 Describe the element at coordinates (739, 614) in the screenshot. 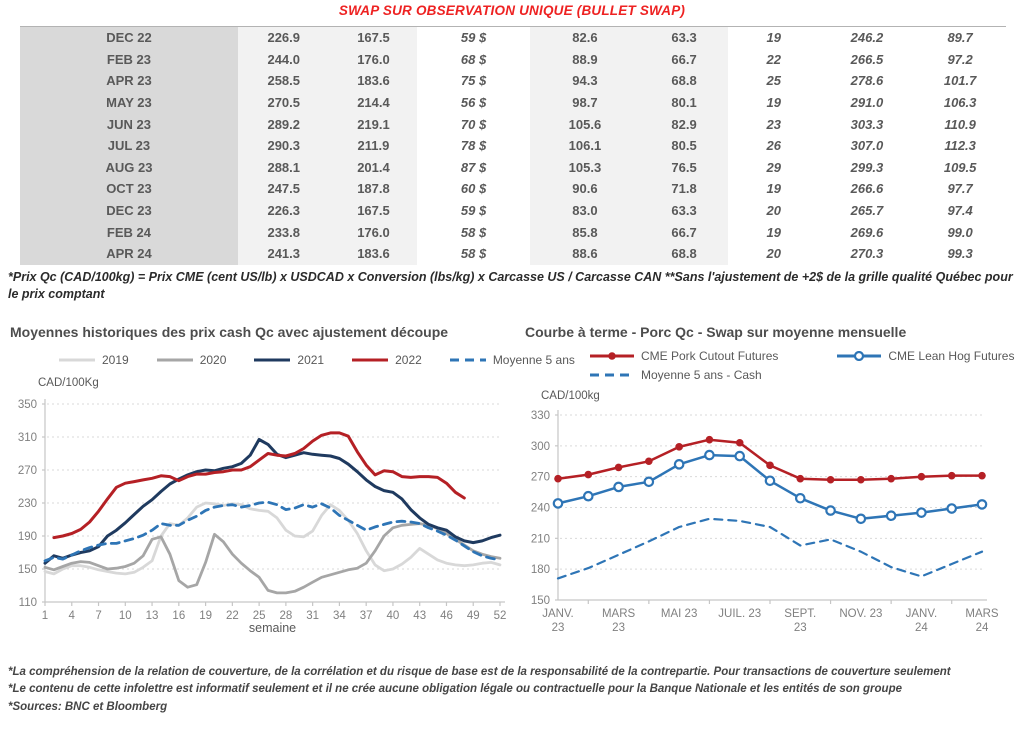

I see `svg-text: JUIL. 23` at that location.